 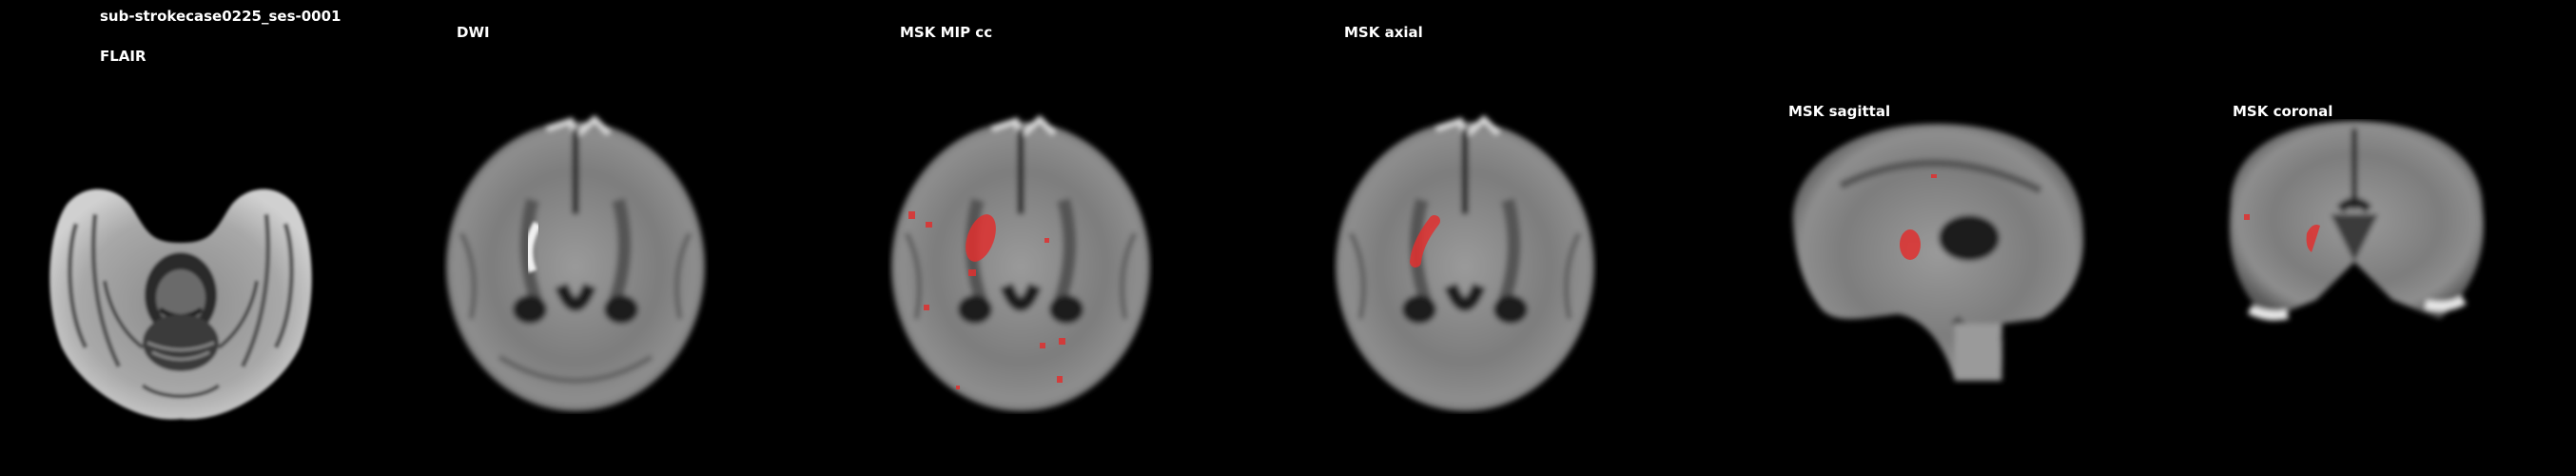 What do you see at coordinates (1465, 261) in the screenshot?
I see `msk-axial-image` at bounding box center [1465, 261].